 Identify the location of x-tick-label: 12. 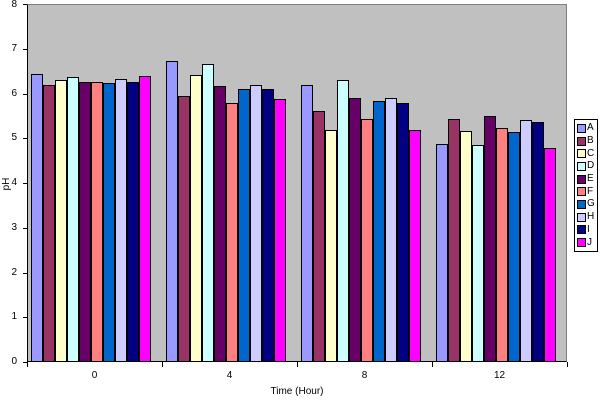
(499, 375).